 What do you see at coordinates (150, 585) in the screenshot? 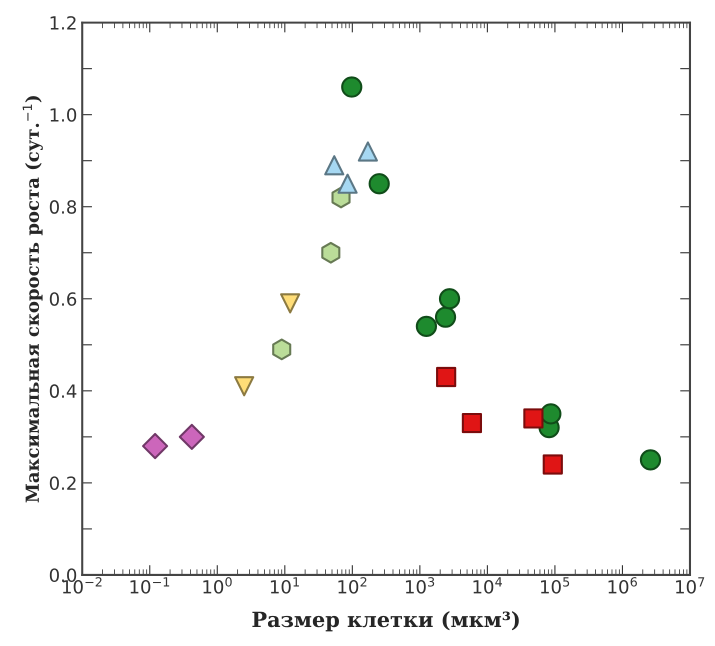
I see `x-tick-label: 10$^{−1}$` at bounding box center [150, 585].